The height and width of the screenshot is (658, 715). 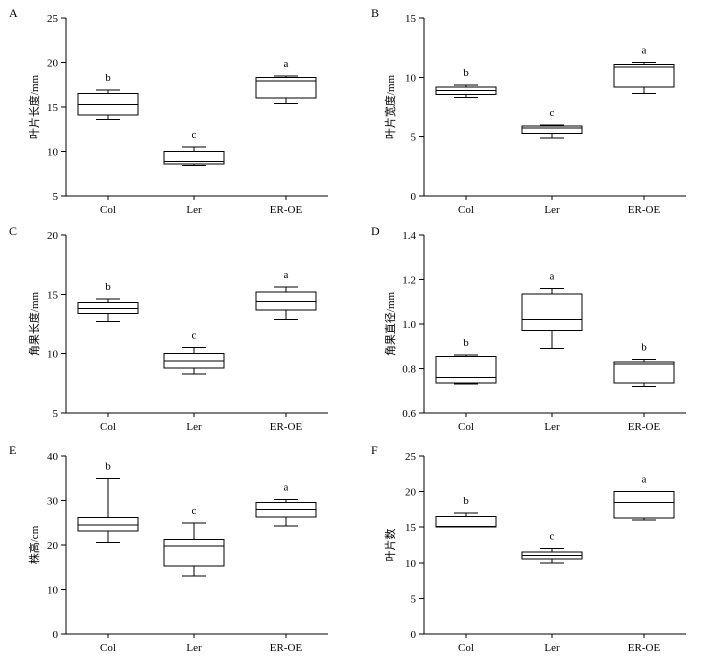 What do you see at coordinates (168, 111) in the screenshot?
I see `panel-A: A 5 10 15 20 25 叶片长度/mm Col b Ler c ER-OE a` at bounding box center [168, 111].